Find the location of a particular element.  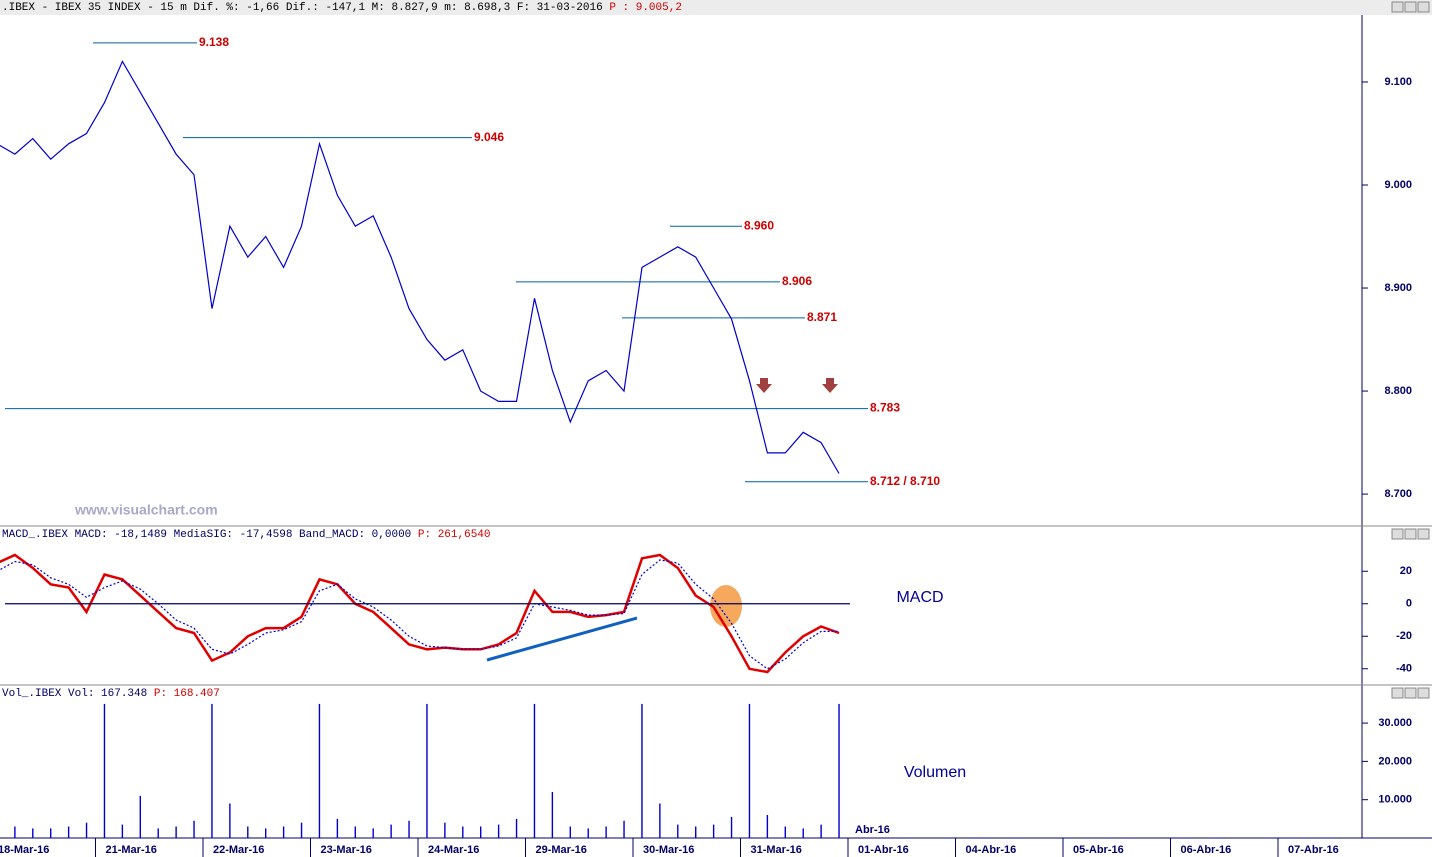

level-label: 8.871 is located at coordinates (822, 317).